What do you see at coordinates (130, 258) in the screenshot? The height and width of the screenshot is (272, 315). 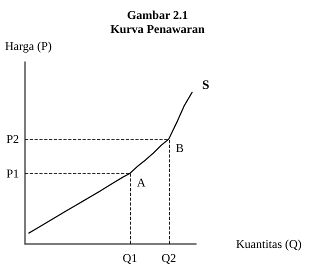 I see `x-tick-label: Q1` at bounding box center [130, 258].